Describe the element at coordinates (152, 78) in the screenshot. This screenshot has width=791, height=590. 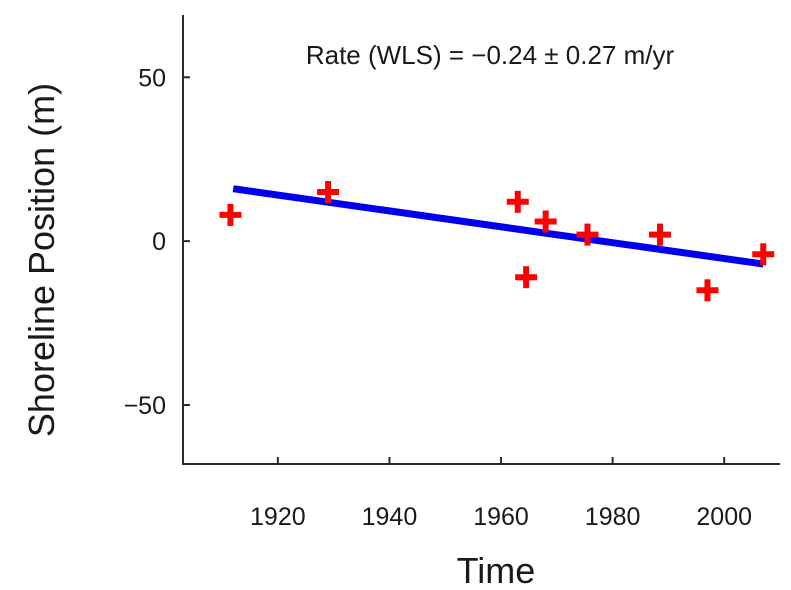
I see `y-tick-label: 50` at that location.